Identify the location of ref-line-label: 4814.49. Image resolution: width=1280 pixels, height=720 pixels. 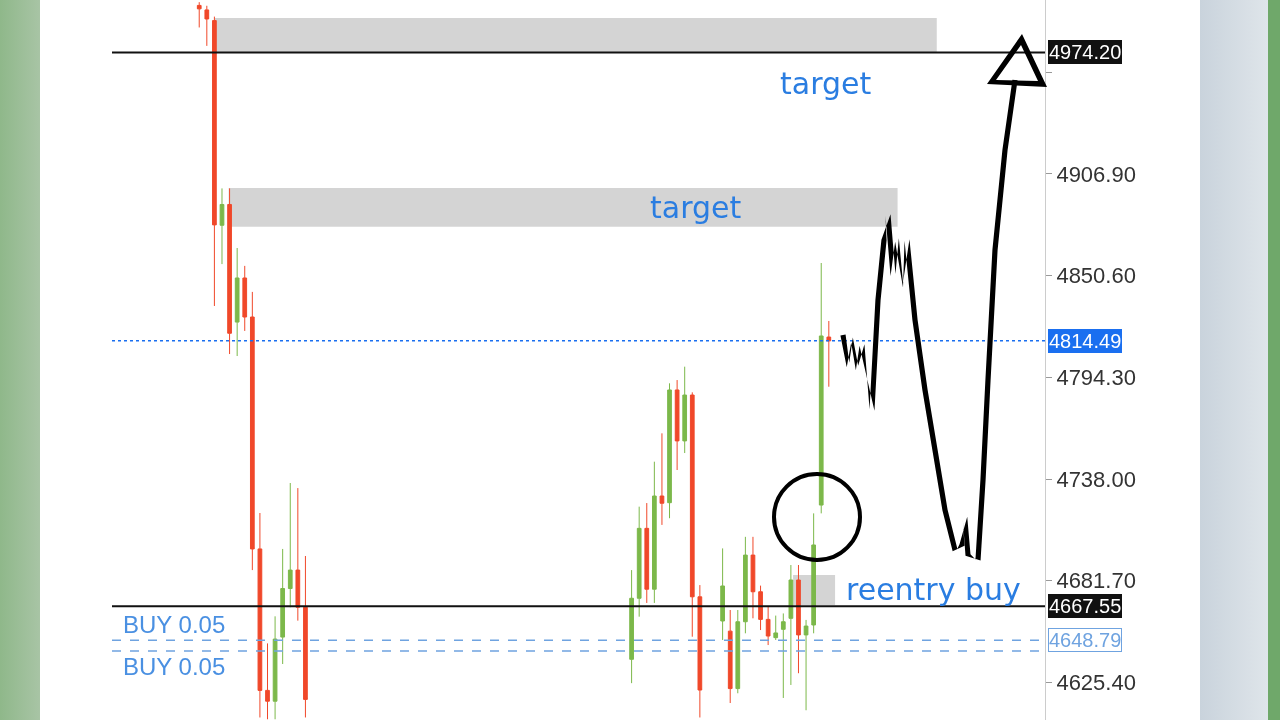
(1085, 341).